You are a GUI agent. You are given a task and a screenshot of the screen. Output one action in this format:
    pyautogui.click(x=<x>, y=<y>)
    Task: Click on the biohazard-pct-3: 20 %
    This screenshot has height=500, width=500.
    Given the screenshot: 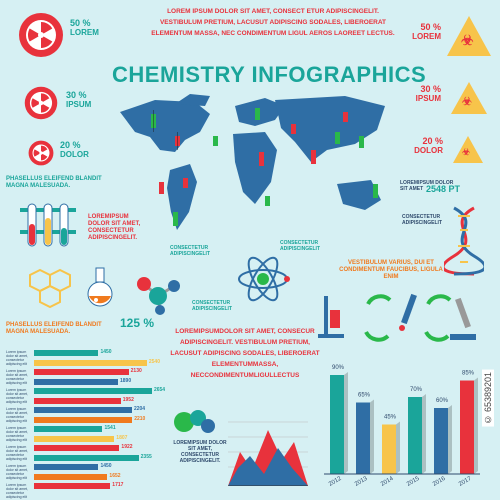 What is the action you would take?
    pyautogui.click(x=432, y=141)
    